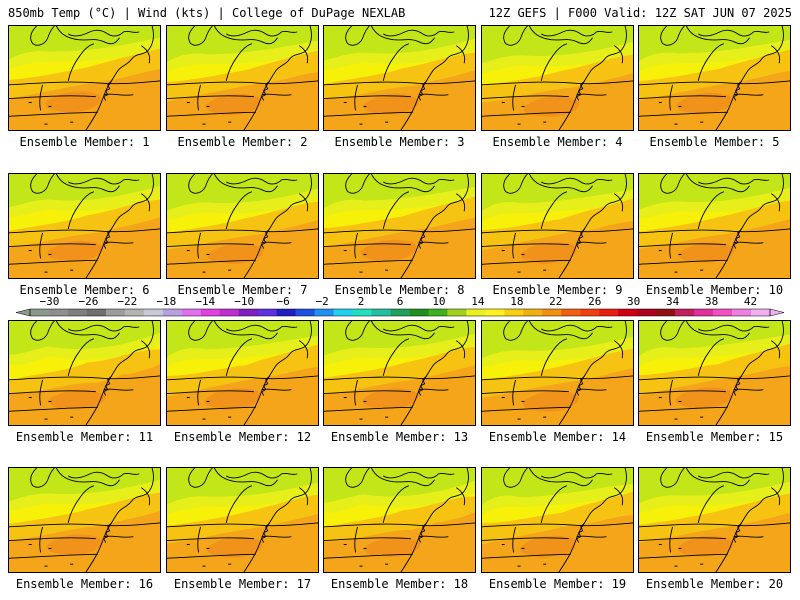 The height and width of the screenshot is (600, 800). Describe the element at coordinates (84, 290) in the screenshot. I see `ensemble-member-caption: Ensemble Member: 6` at that location.